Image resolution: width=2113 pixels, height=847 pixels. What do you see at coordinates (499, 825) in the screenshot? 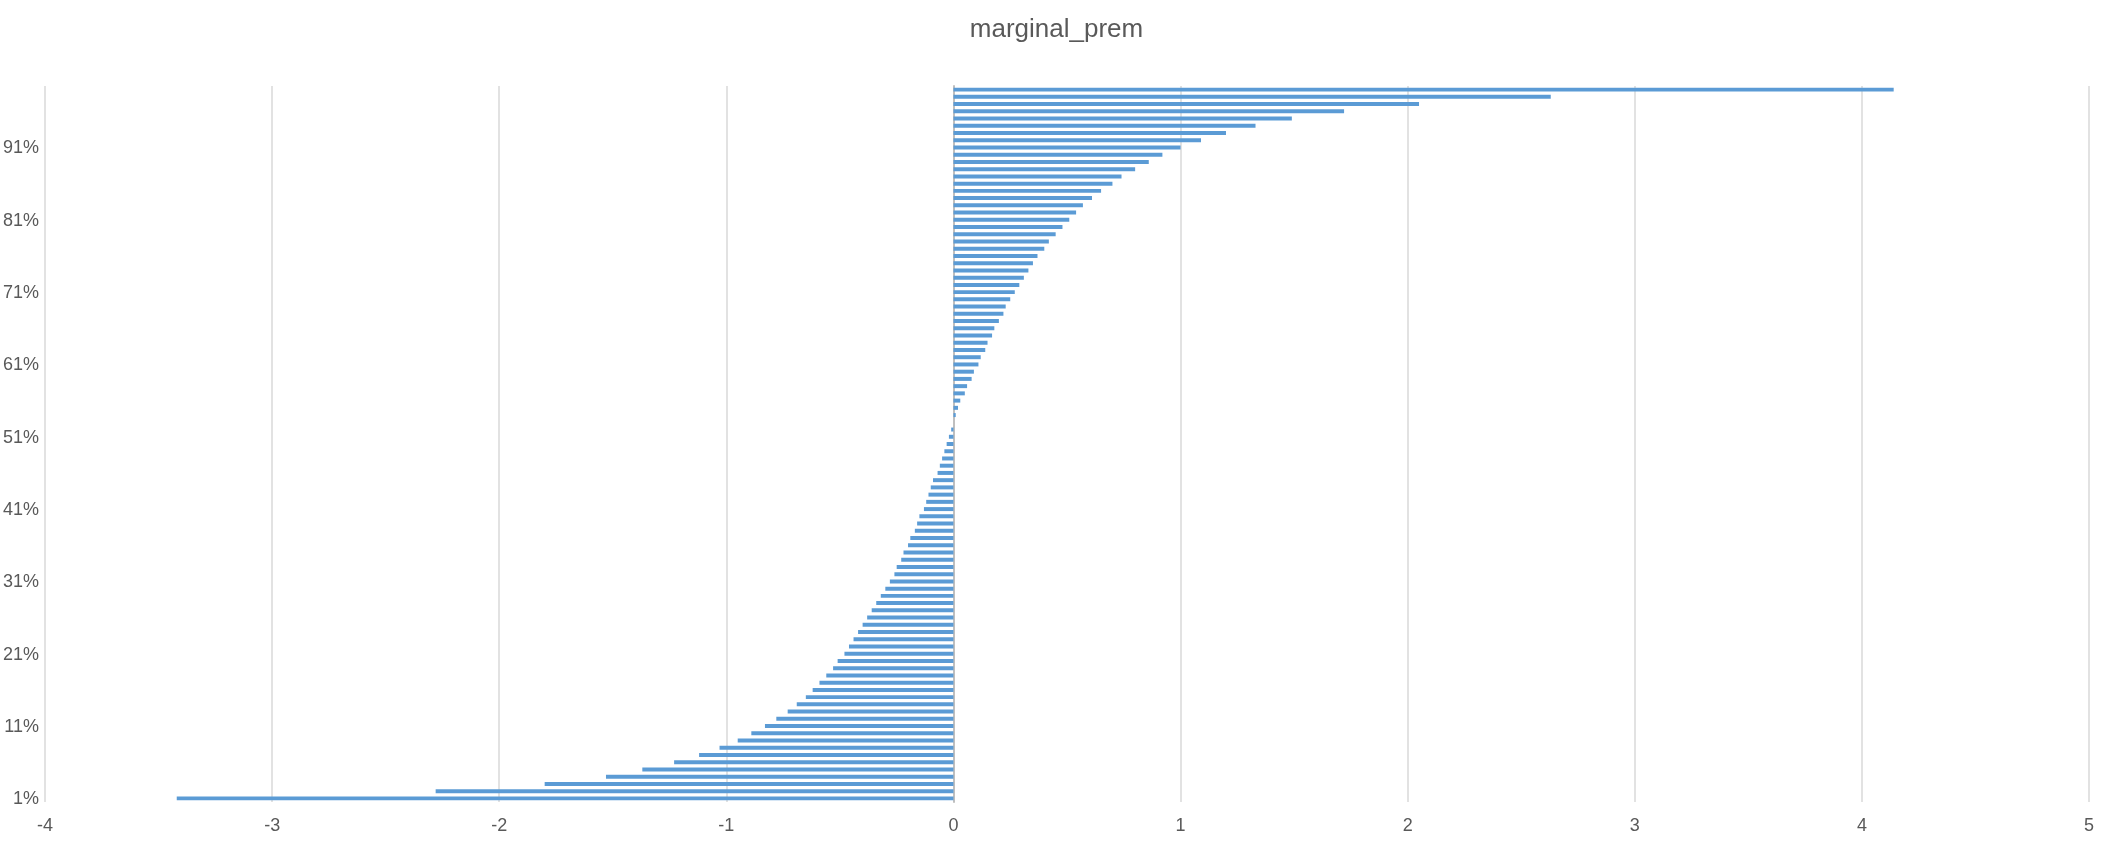
I see `x-tick-label: -2` at bounding box center [499, 825].